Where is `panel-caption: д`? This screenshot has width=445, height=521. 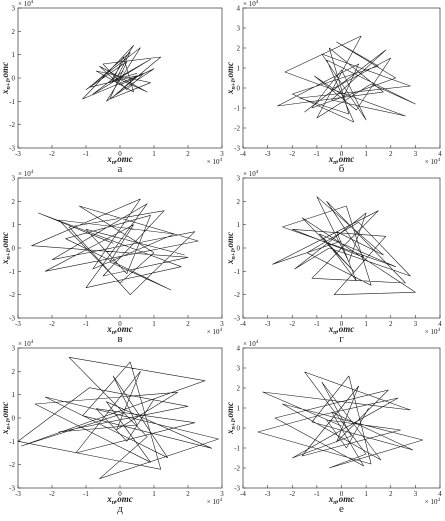
panel-caption: д is located at coordinates (120, 509).